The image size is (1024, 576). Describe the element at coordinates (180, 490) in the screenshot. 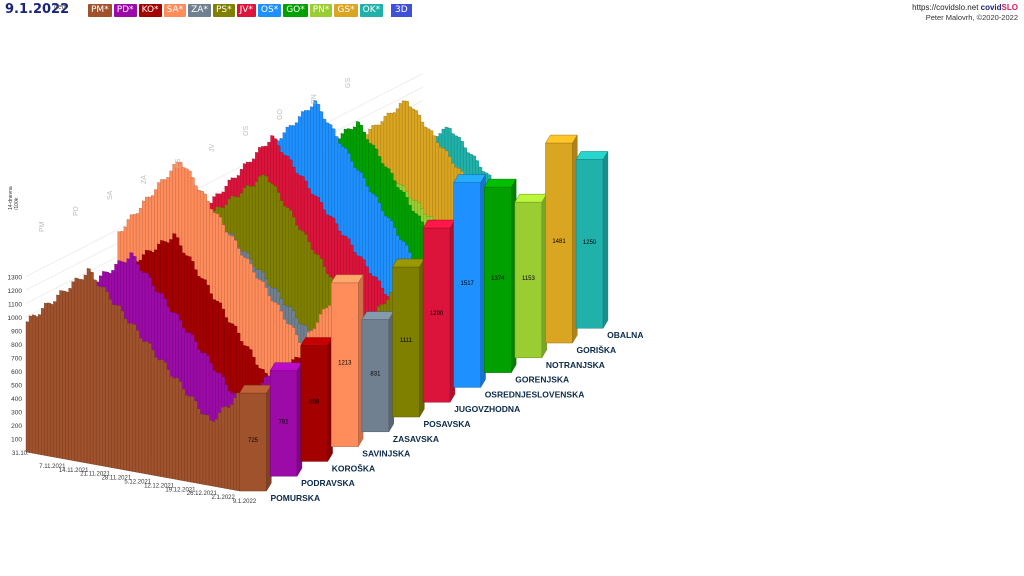

I see `x-tick-label: 19.12.2021` at that location.